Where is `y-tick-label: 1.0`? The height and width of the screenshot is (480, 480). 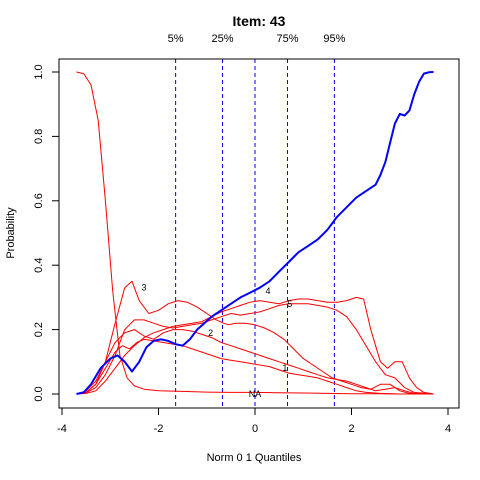 y-tick-label: 1.0 is located at coordinates (39, 71).